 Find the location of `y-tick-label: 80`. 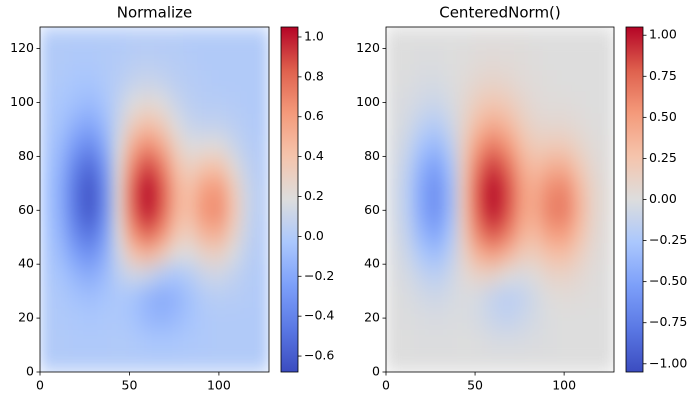

y-tick-label: 80 is located at coordinates (26, 155).